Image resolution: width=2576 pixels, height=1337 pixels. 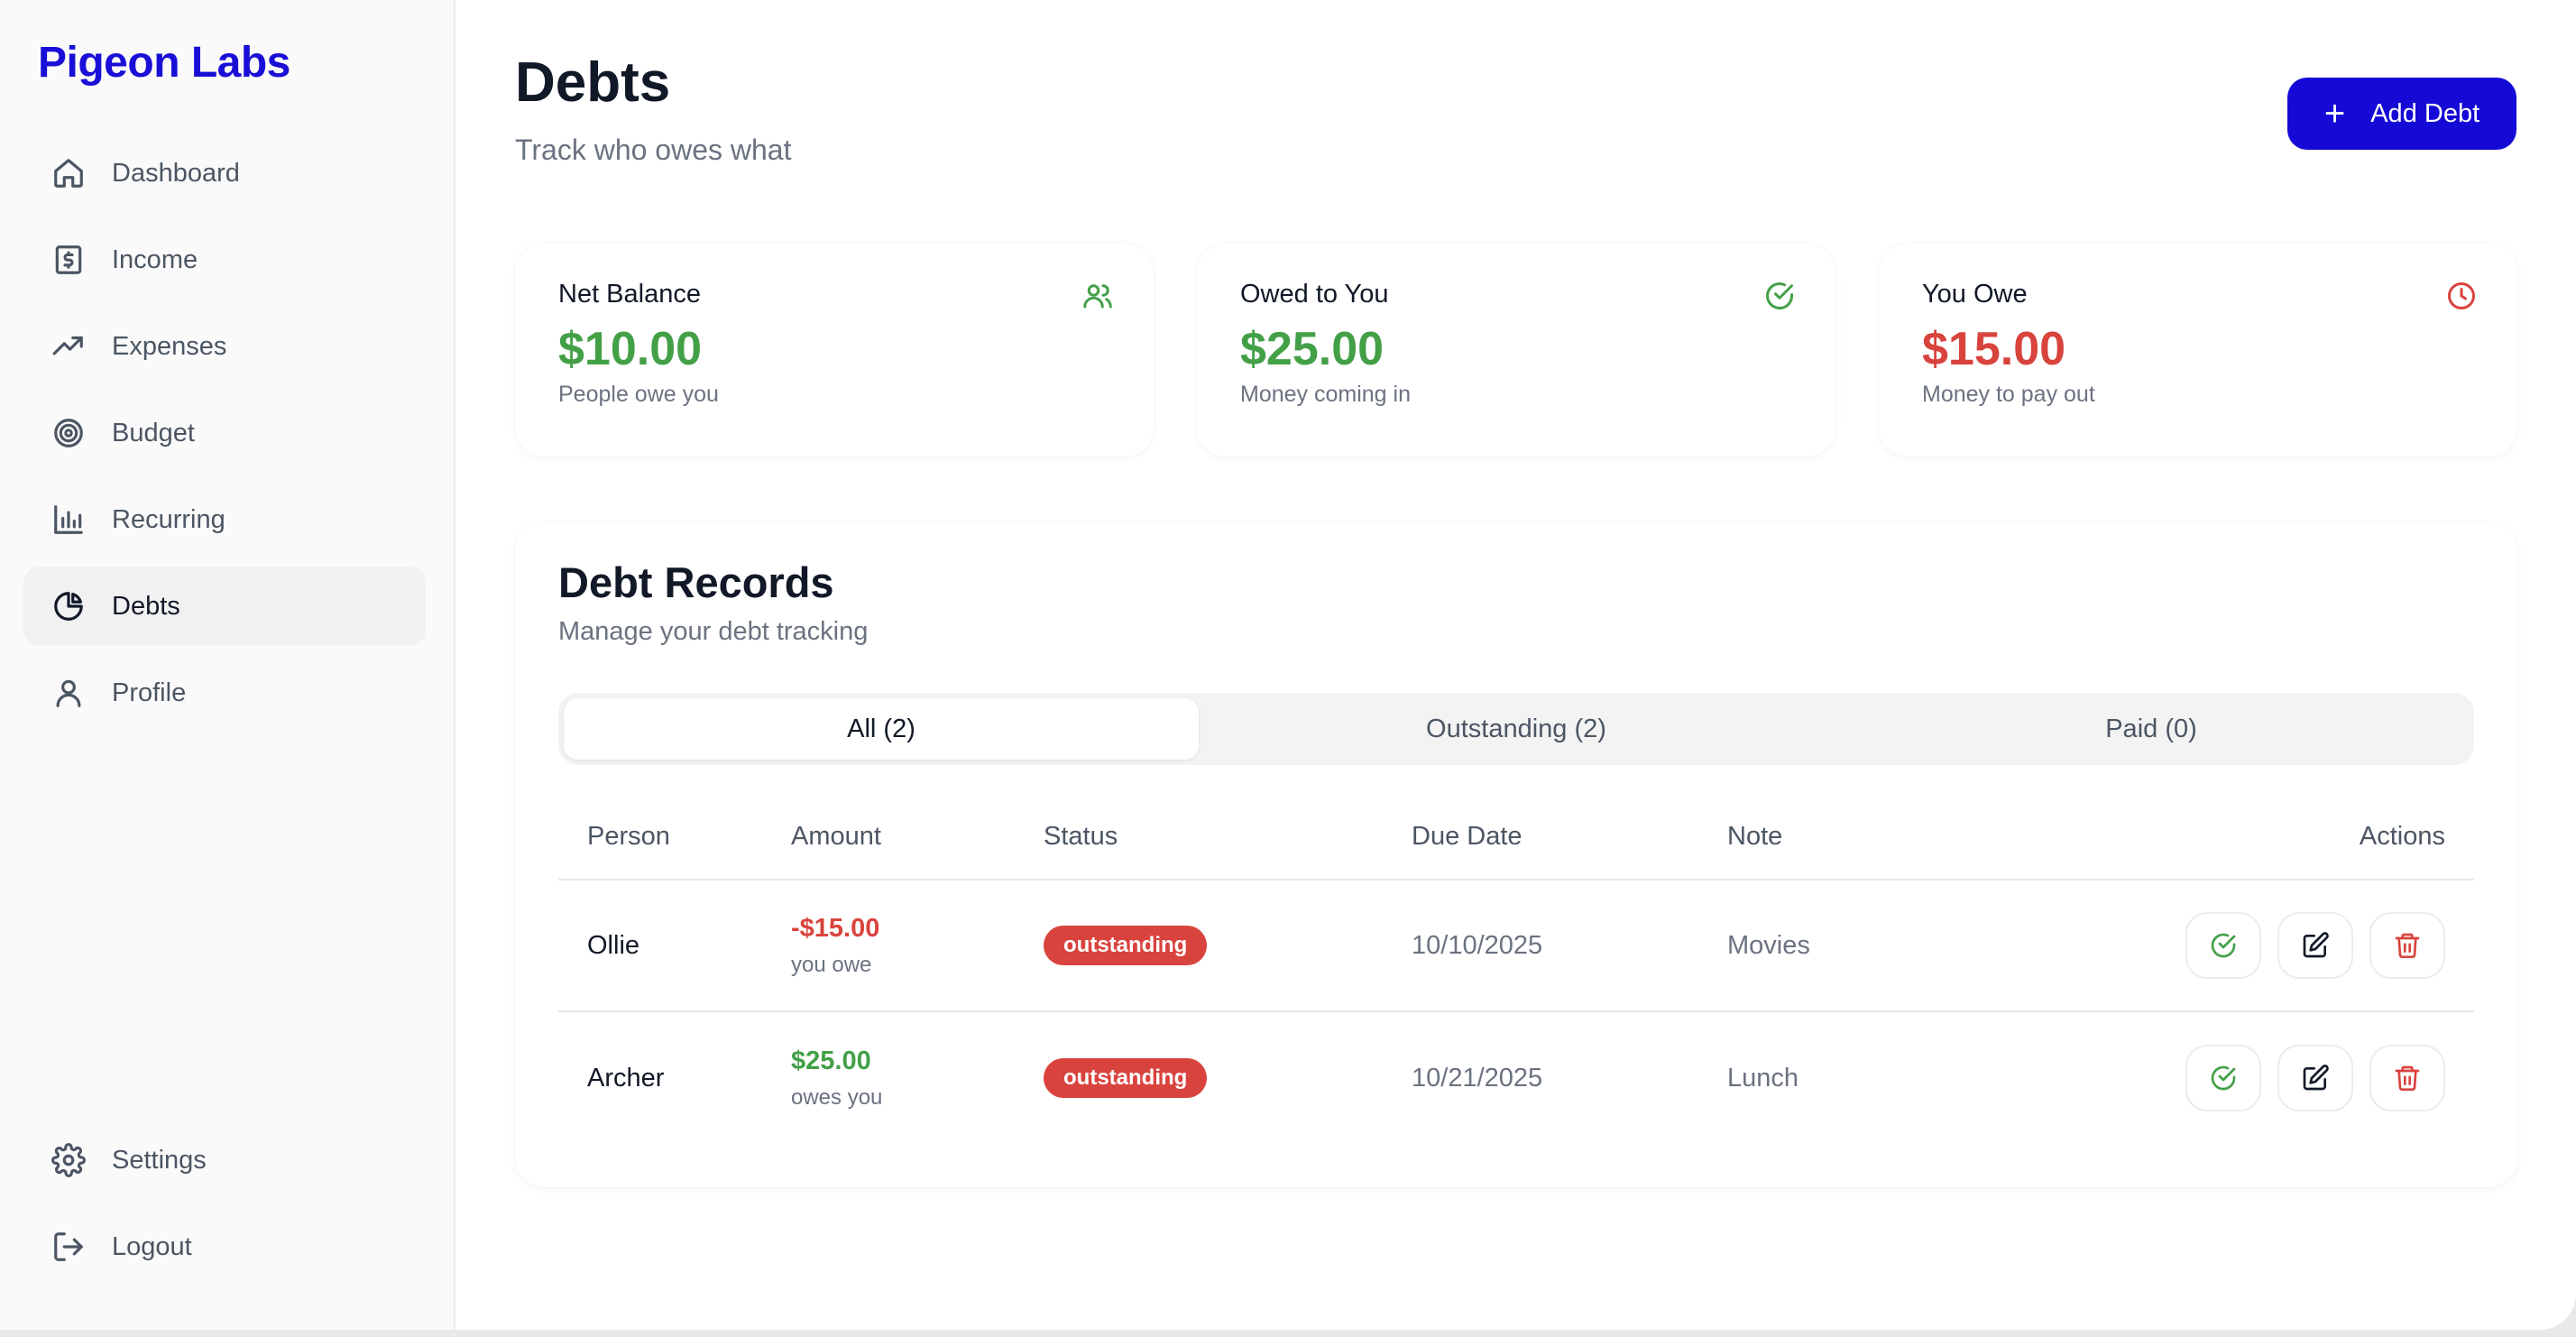 I want to click on tab-outstanding: Outstanding (2), so click(x=1516, y=729).